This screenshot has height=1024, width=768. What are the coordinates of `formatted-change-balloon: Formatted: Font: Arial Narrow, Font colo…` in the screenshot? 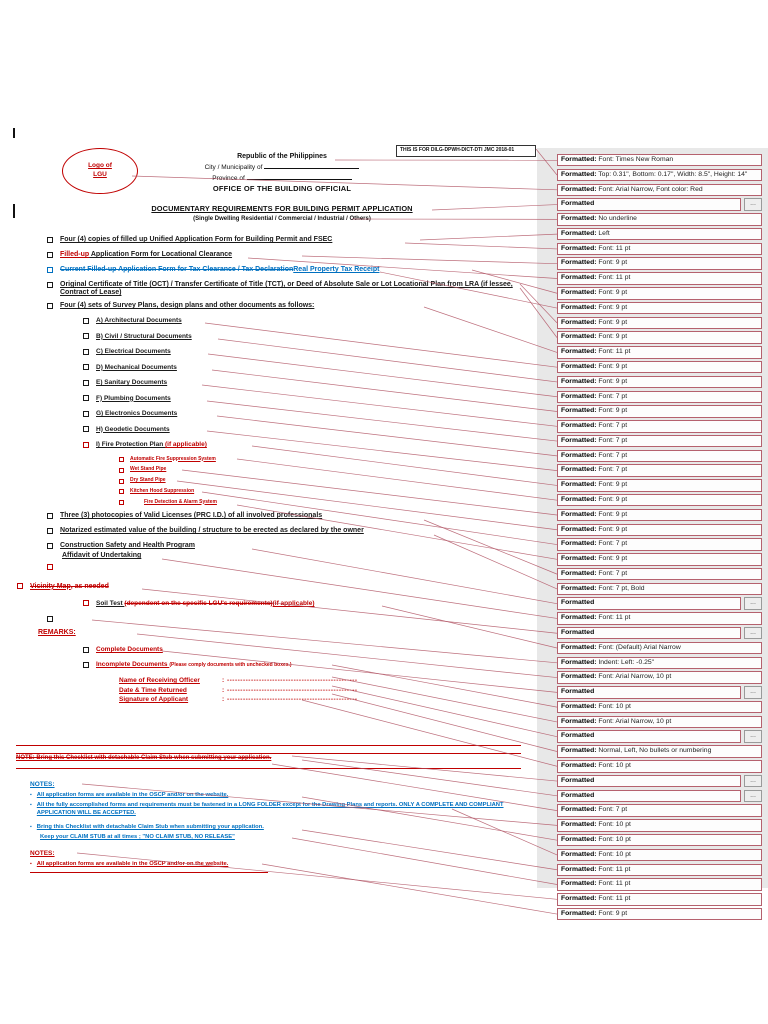 It's located at (659, 190).